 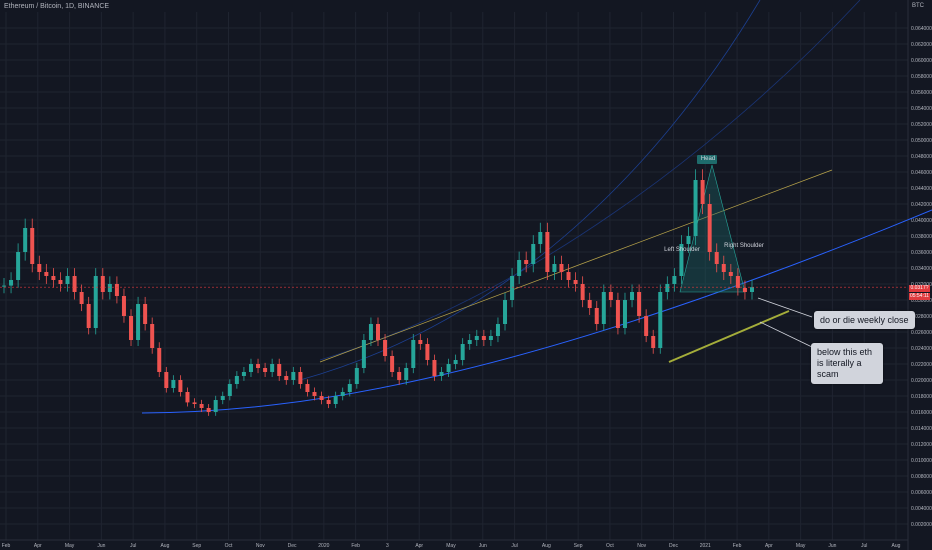 What do you see at coordinates (921, 189) in the screenshot?
I see `y-tick-label: 0.044000` at bounding box center [921, 189].